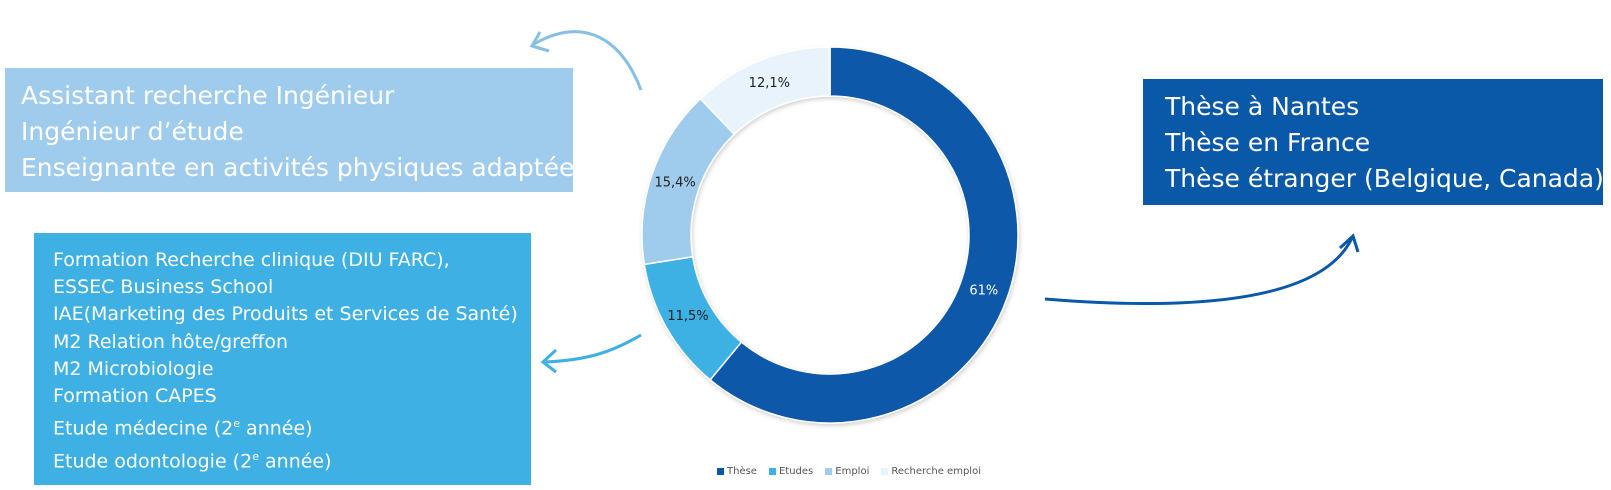  What do you see at coordinates (1349, 243) in the screenshot?
I see `arrowhead-thesis` at bounding box center [1349, 243].